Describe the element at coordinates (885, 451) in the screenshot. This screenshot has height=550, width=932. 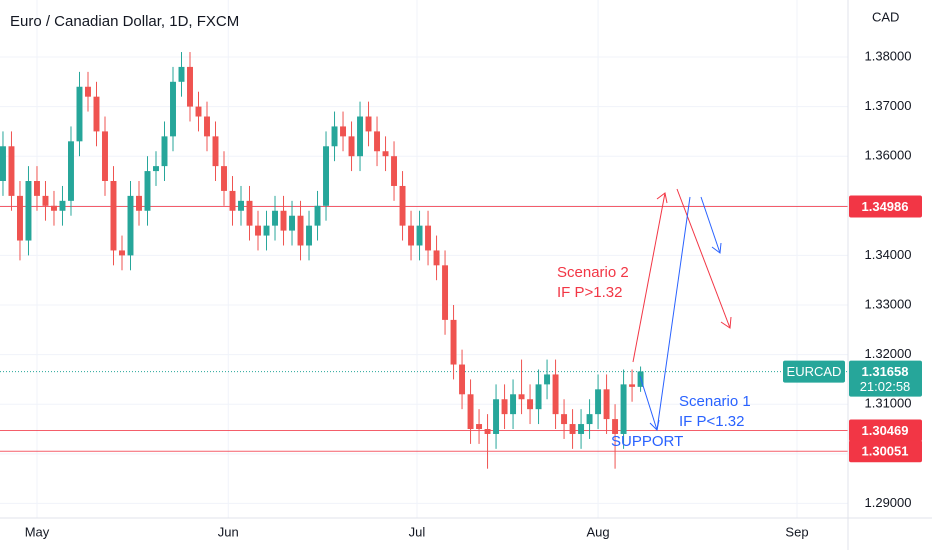
I see `price-level-tag` at that location.